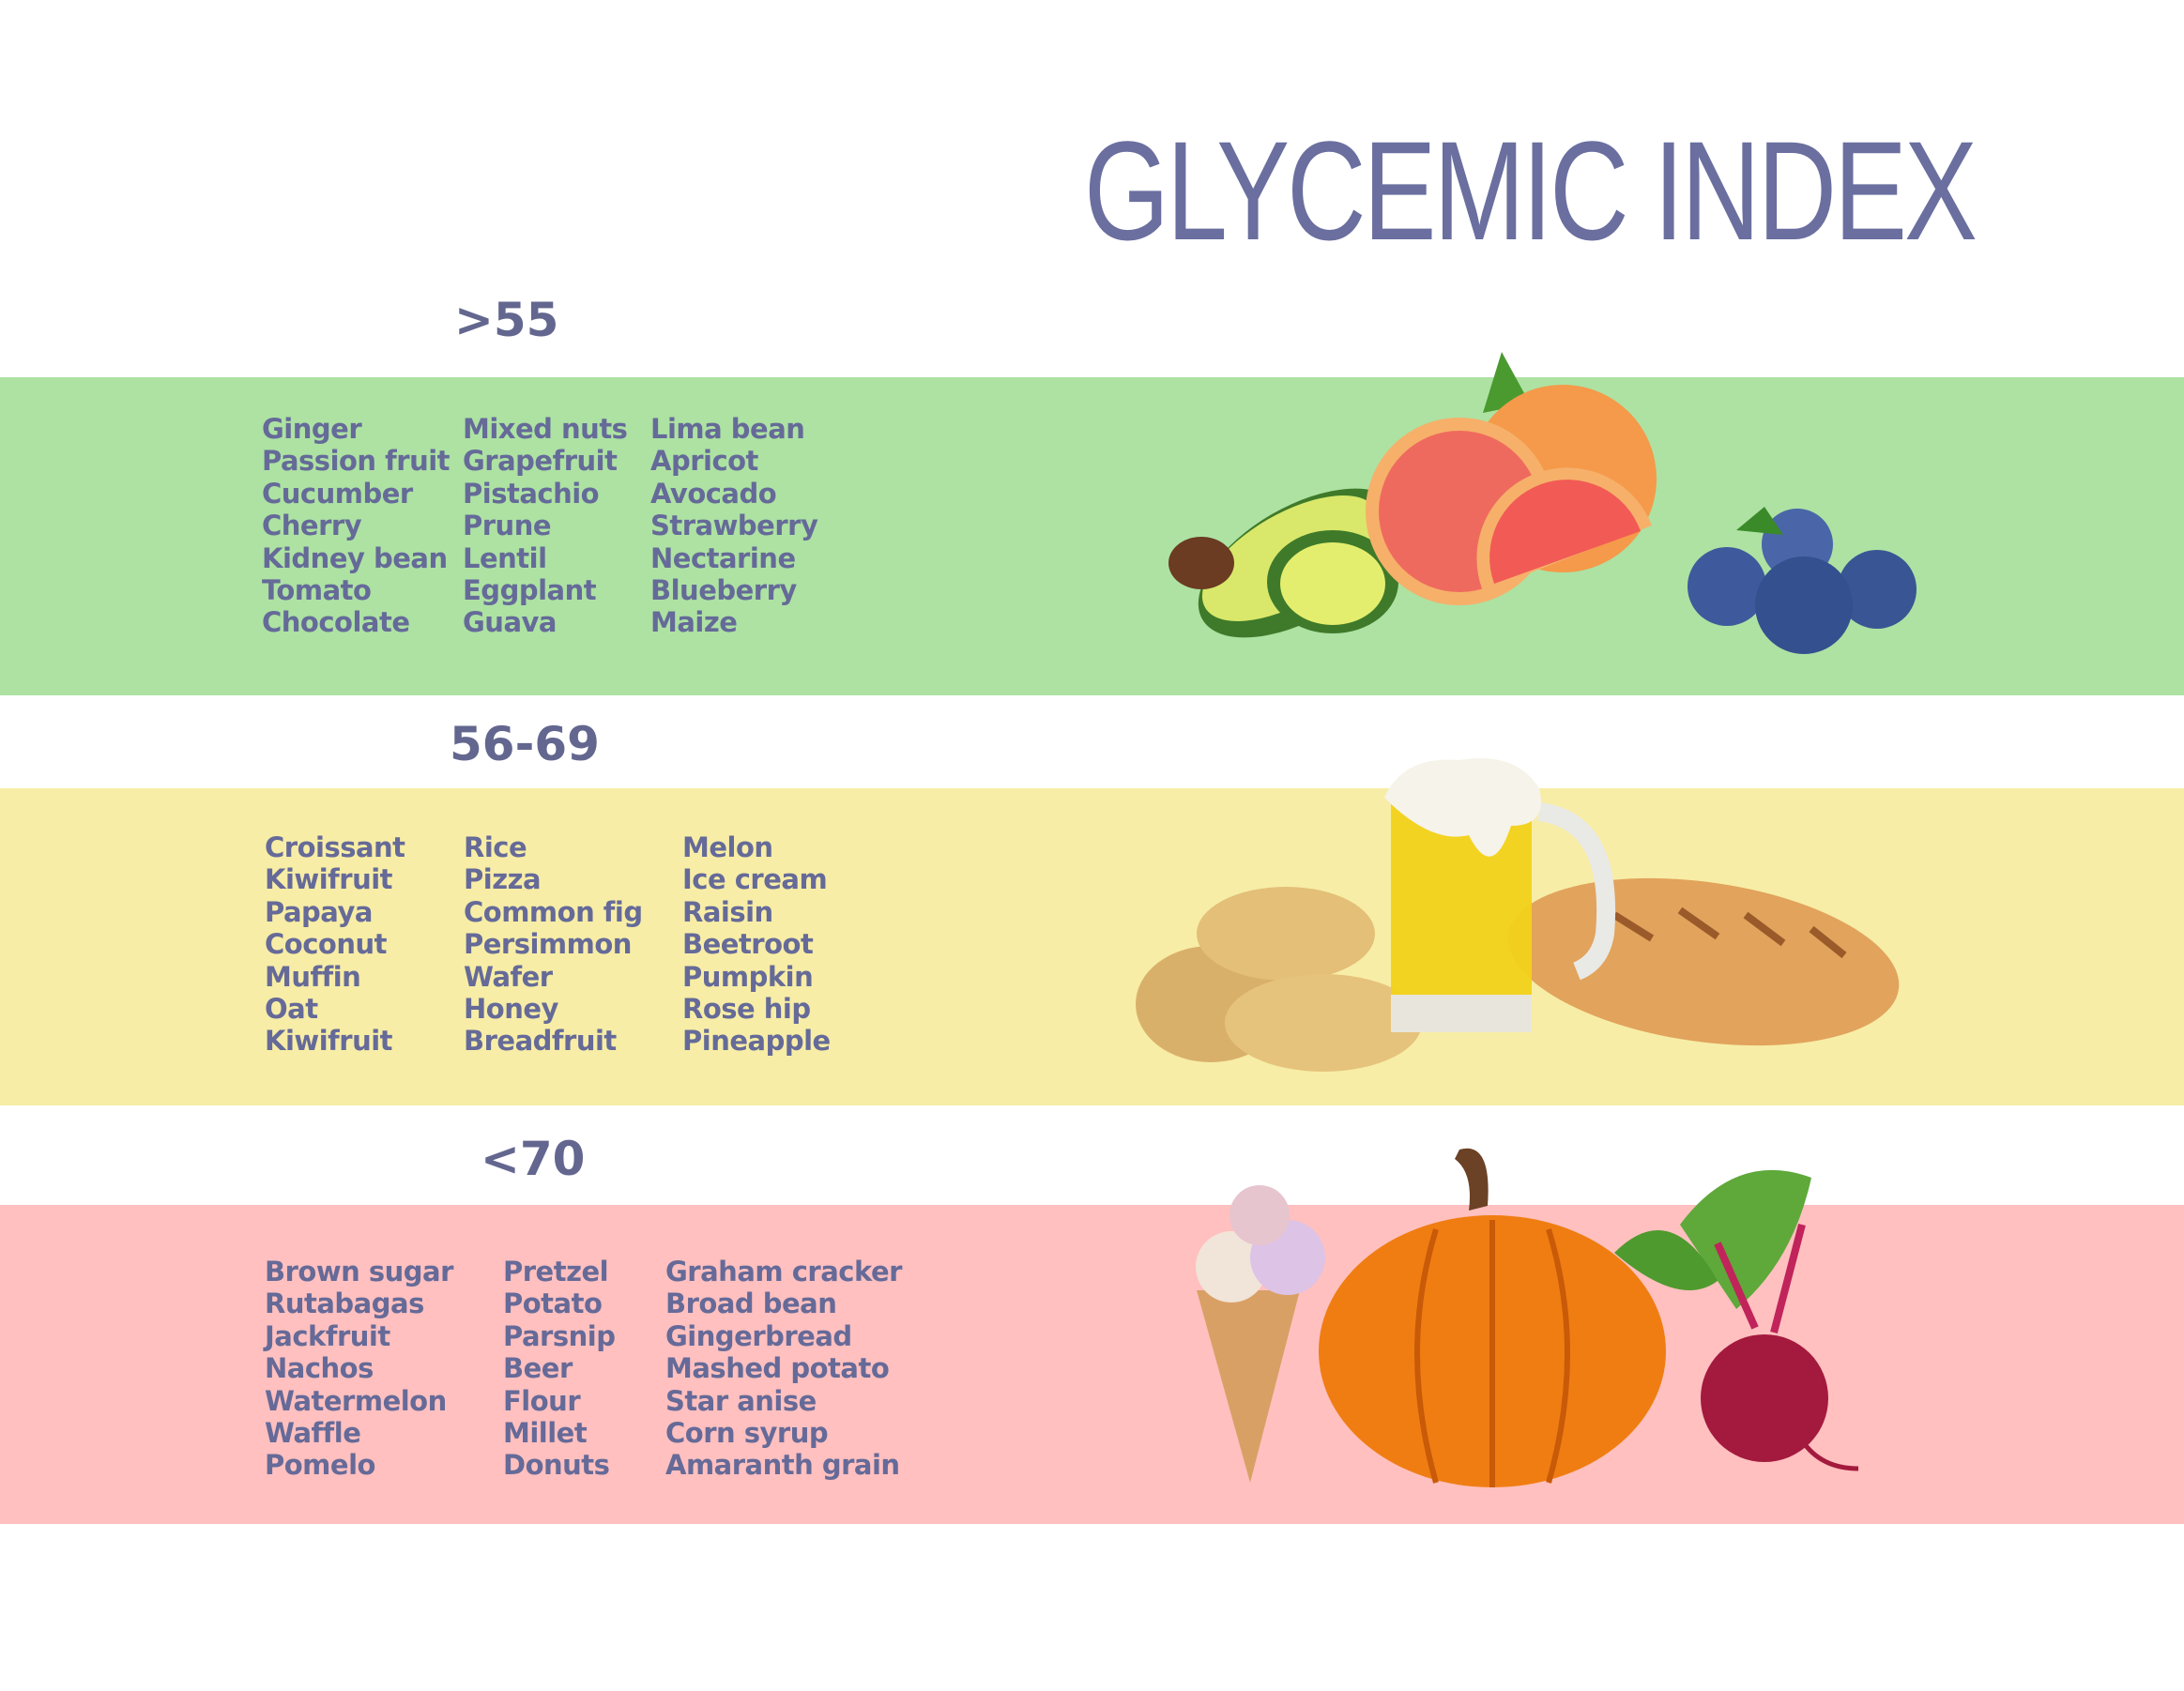  Describe the element at coordinates (723, 557) in the screenshot. I see `food-item: Nectarine` at that location.